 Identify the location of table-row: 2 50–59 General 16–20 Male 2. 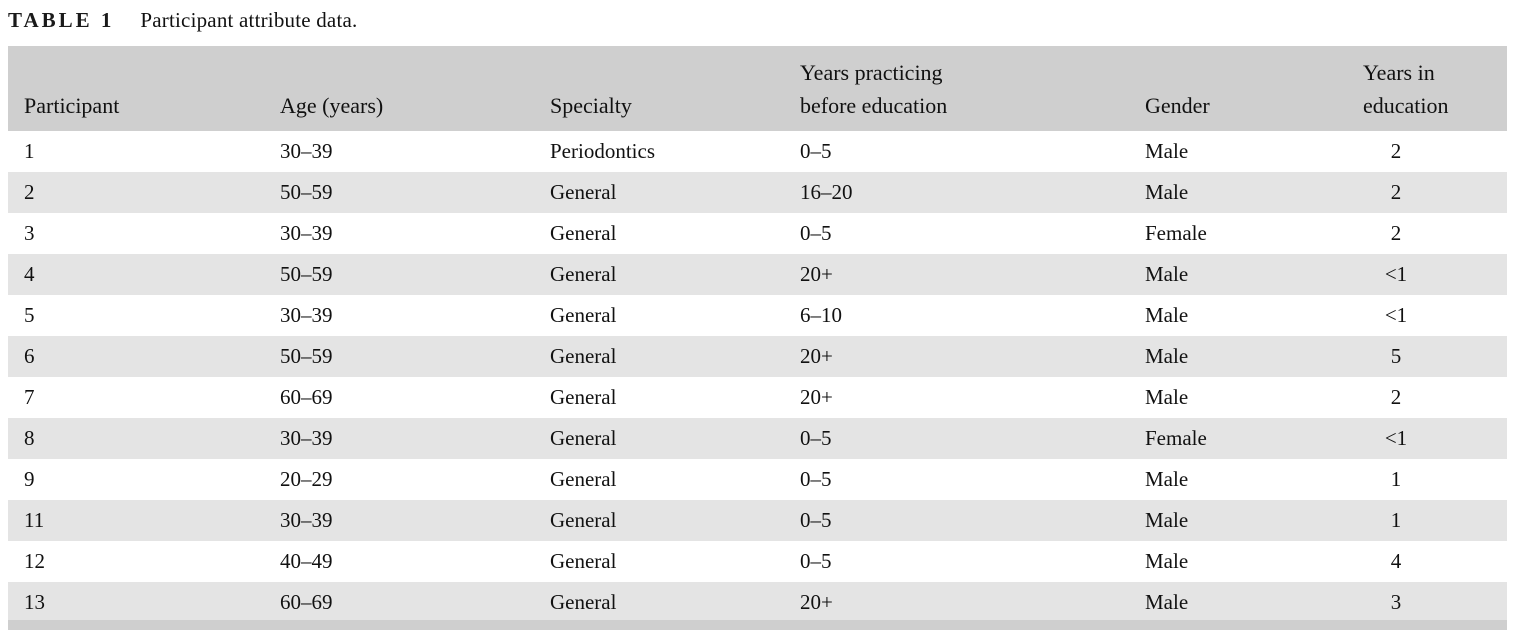
(757, 192).